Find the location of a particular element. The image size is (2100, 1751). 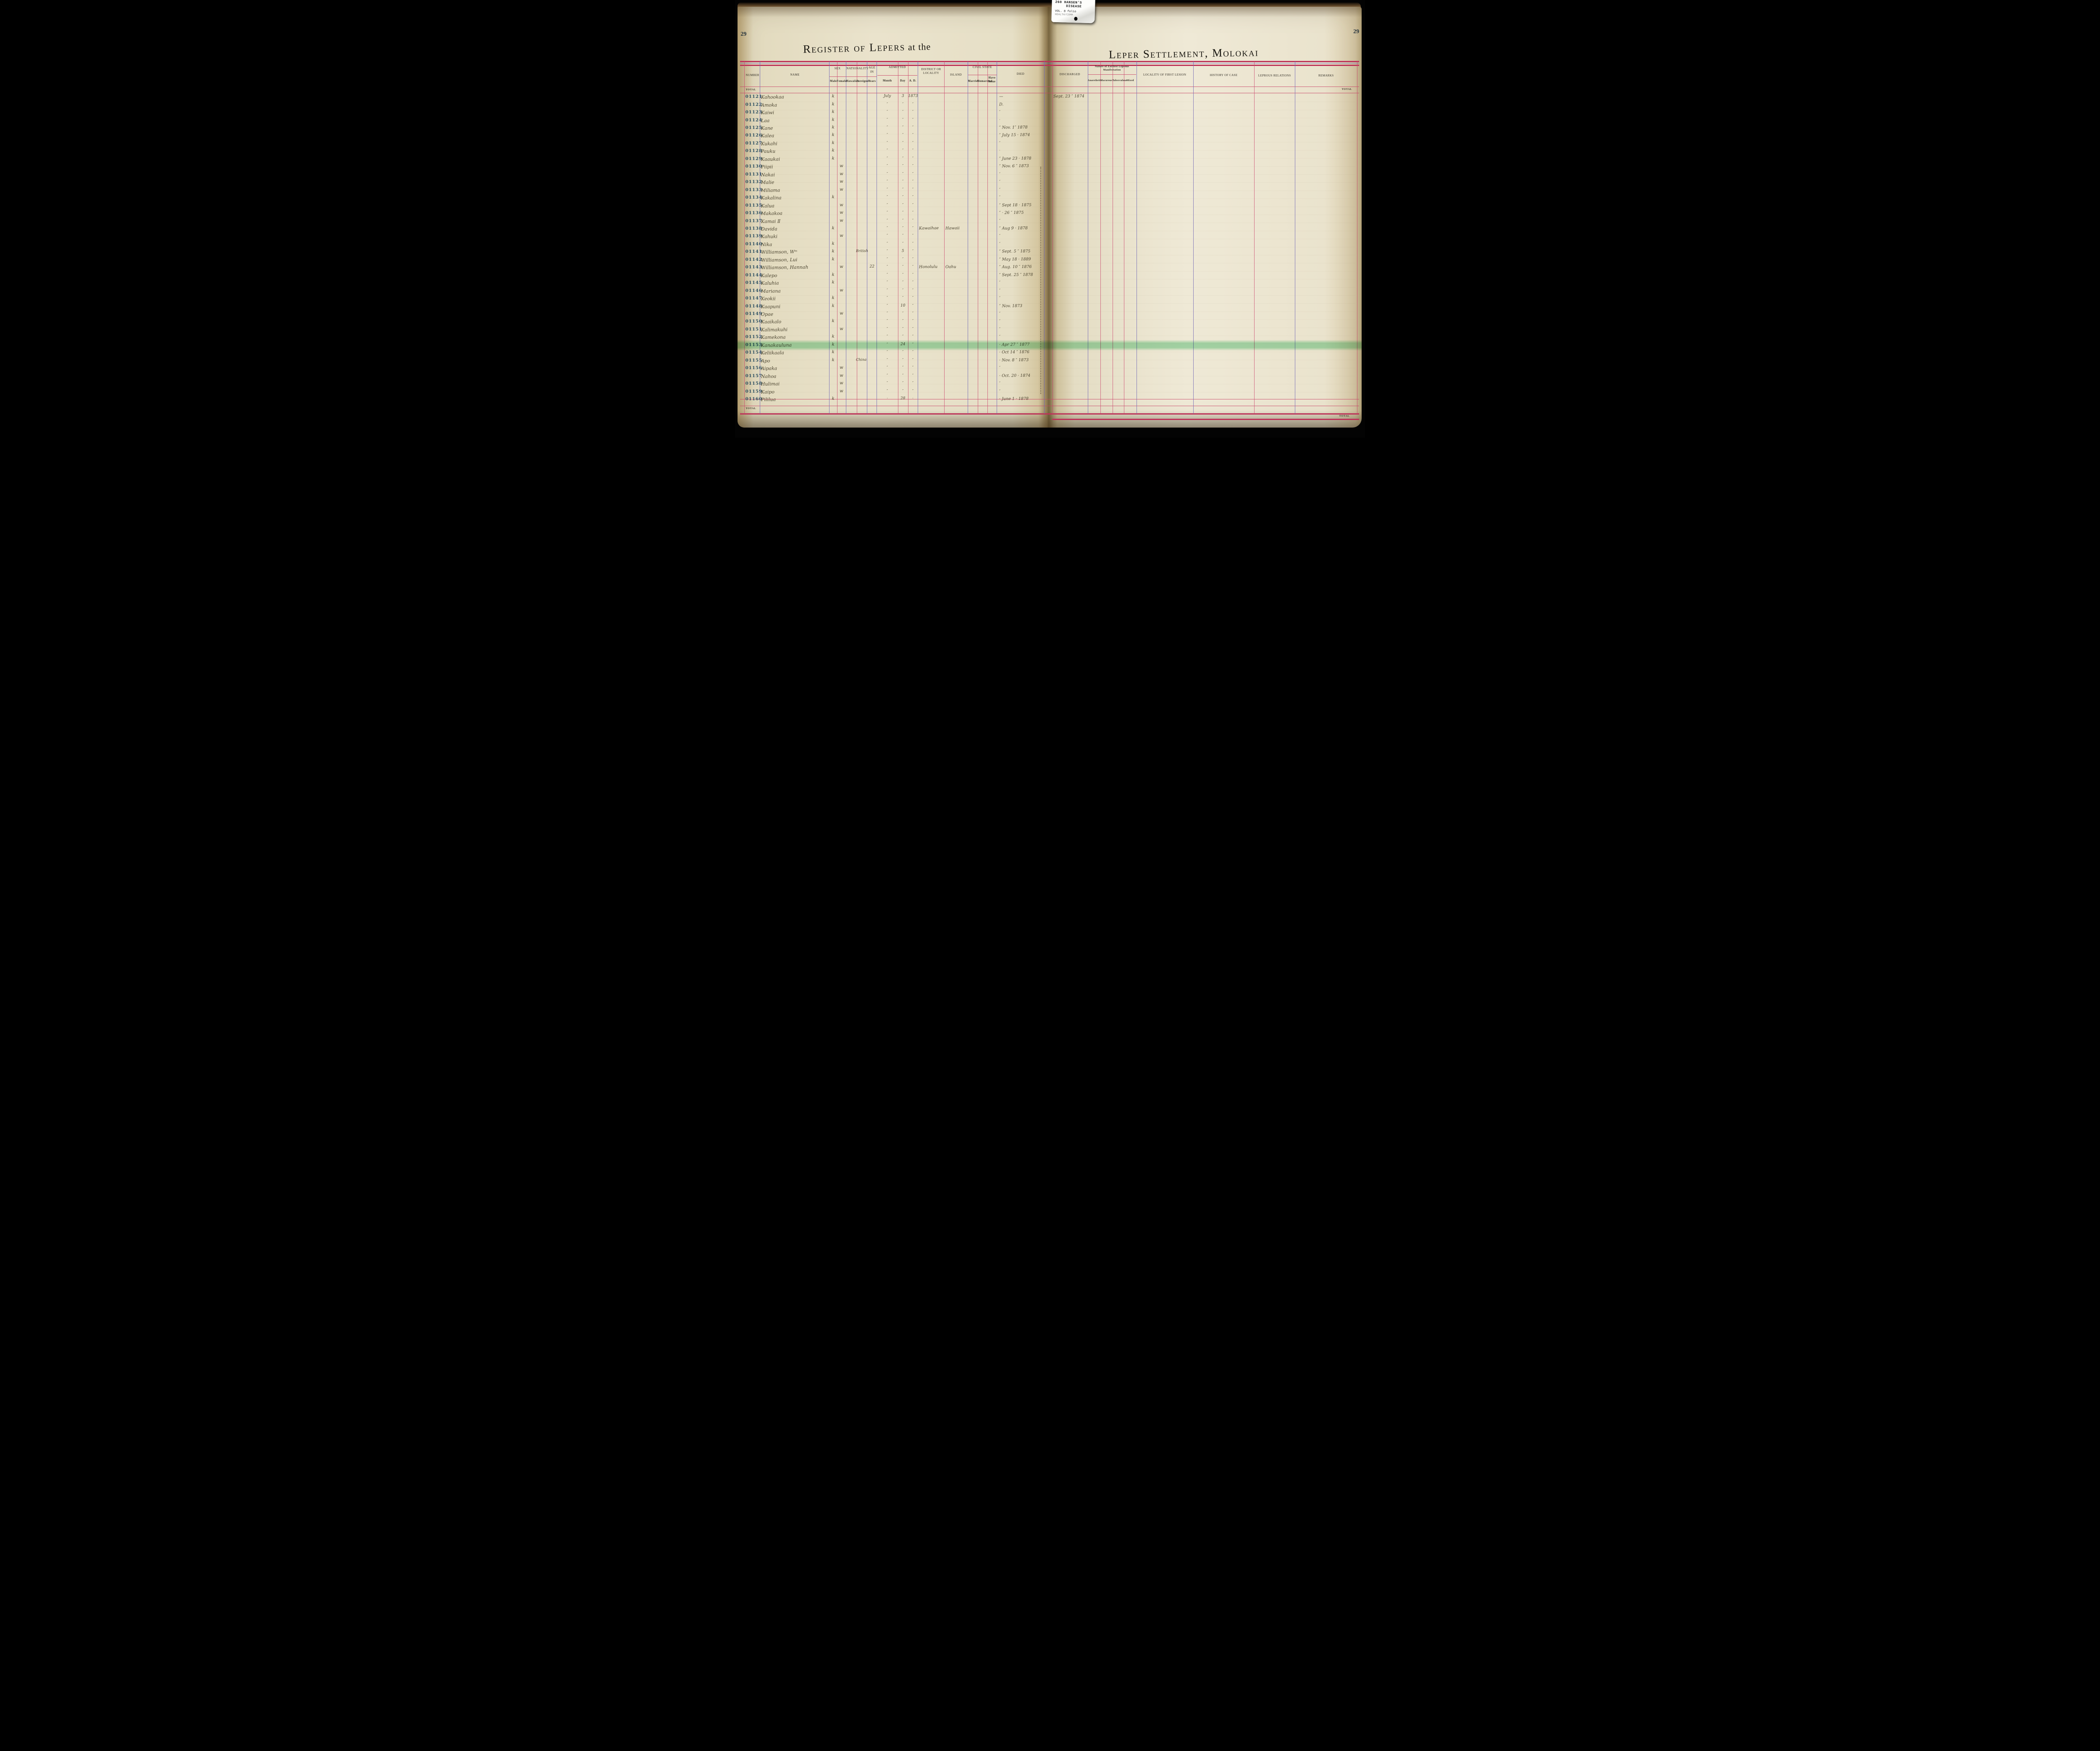

col-header-civil-state: Civil State is located at coordinates (982, 67).